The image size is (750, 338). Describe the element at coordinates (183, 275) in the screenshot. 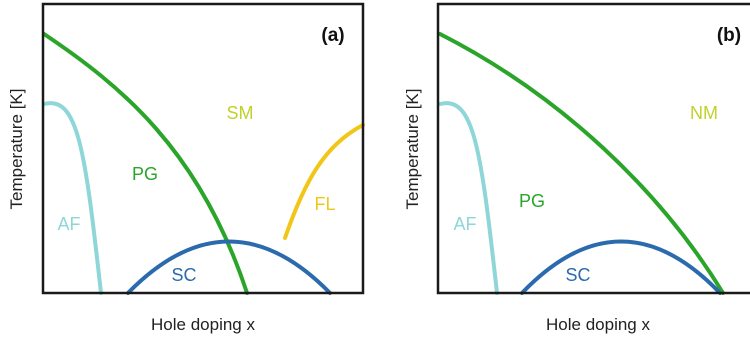

I see `superconductor-region-label-a: SC` at that location.